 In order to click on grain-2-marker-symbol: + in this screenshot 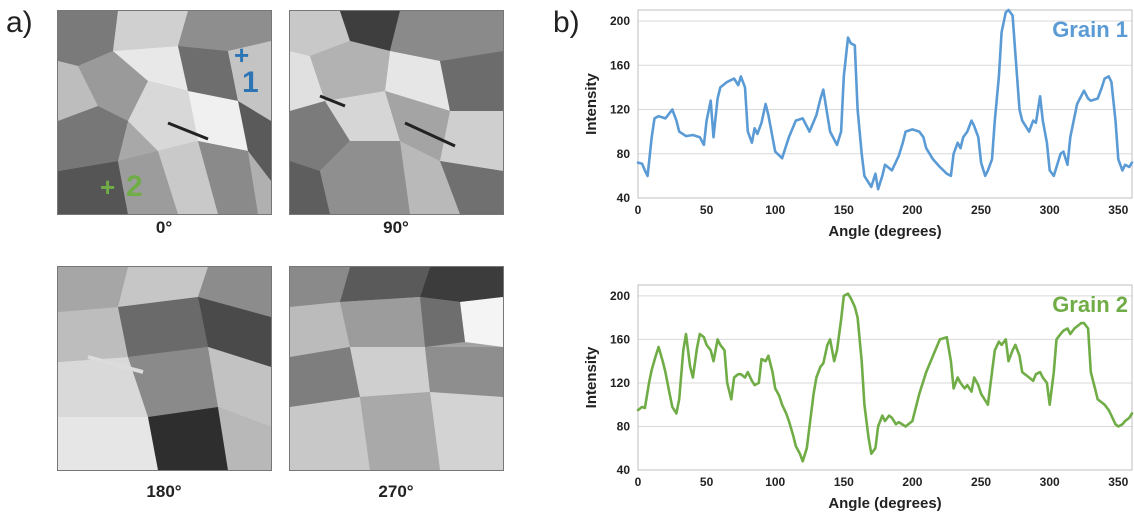, I will do `click(108, 187)`.